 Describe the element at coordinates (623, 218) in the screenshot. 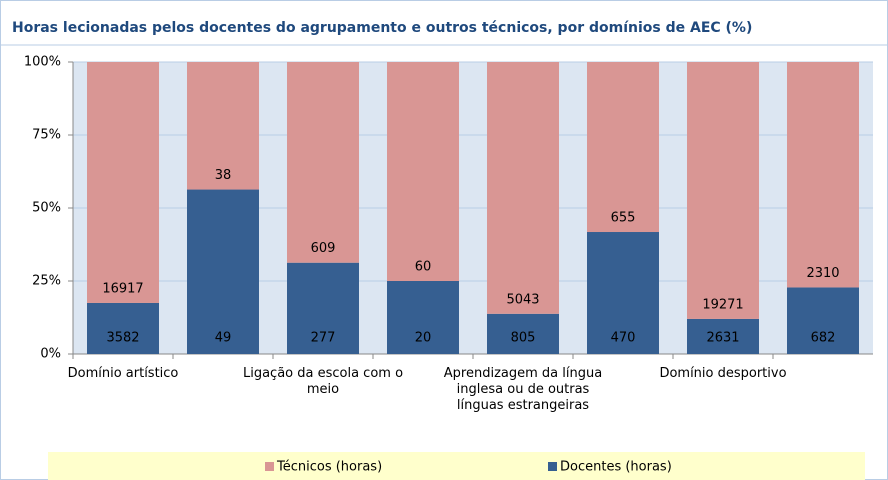

I see `data-label: 655` at that location.